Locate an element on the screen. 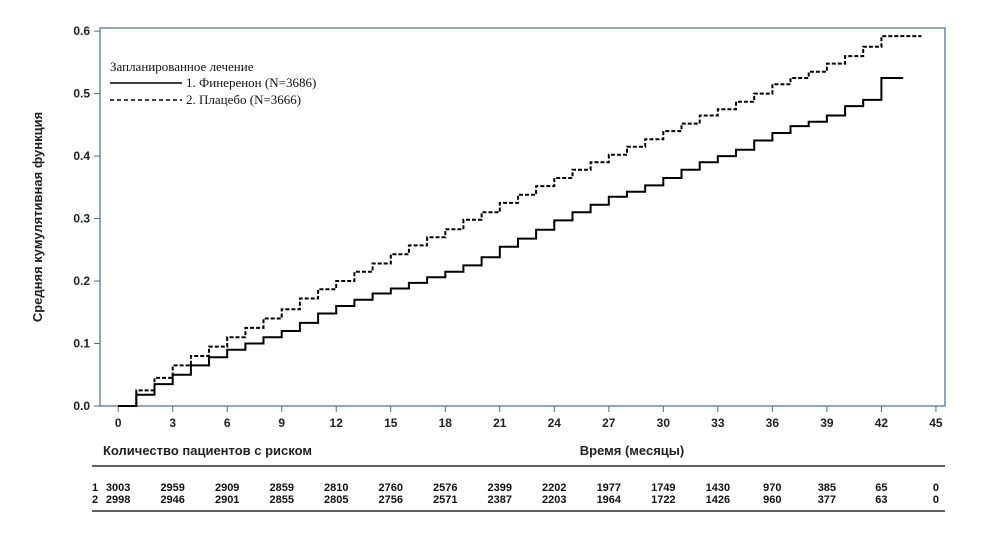 This screenshot has height=543, width=1000. risk-cell: 2571 is located at coordinates (445, 500).